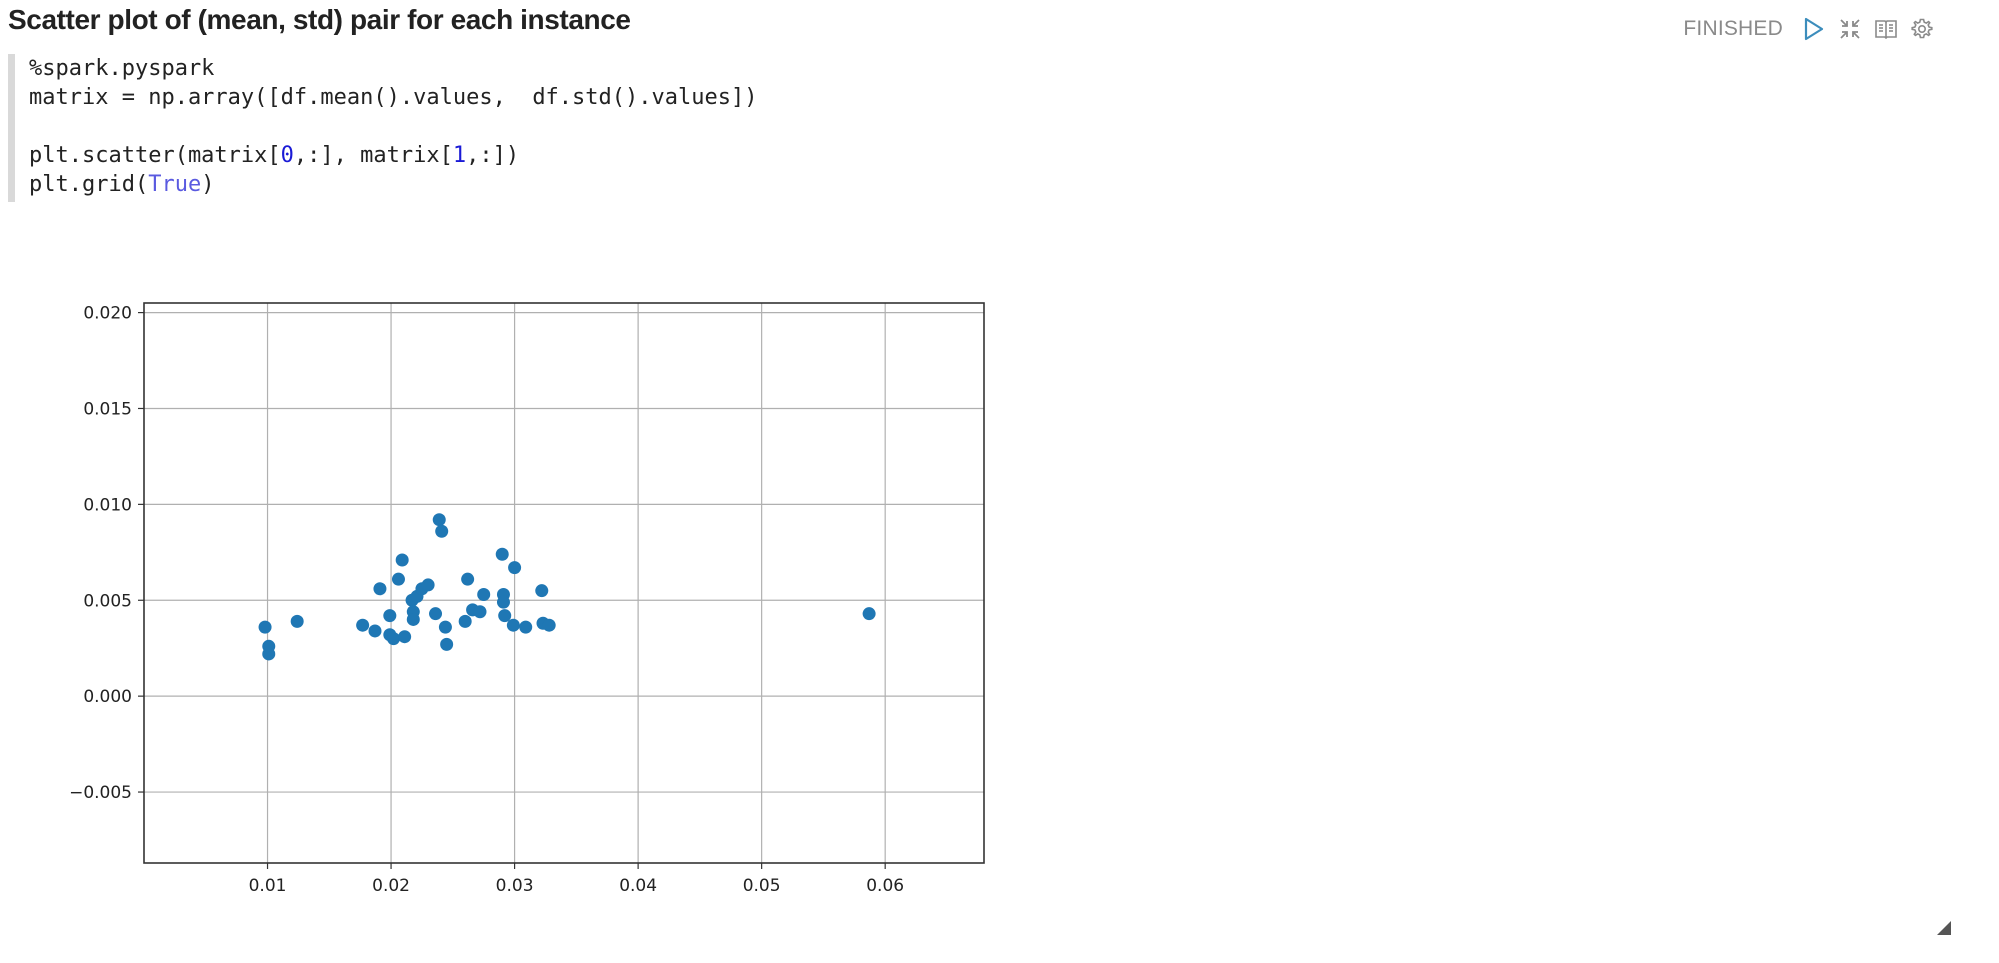  I want to click on code-number: 1, so click(459, 155).